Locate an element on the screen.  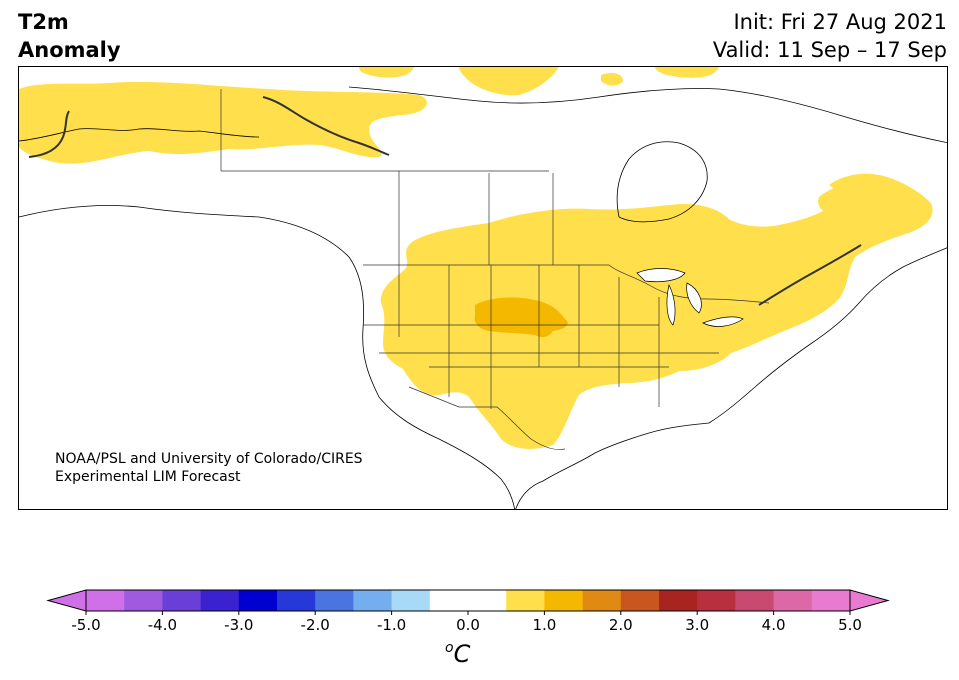
title-type: Anomaly is located at coordinates (69, 50).